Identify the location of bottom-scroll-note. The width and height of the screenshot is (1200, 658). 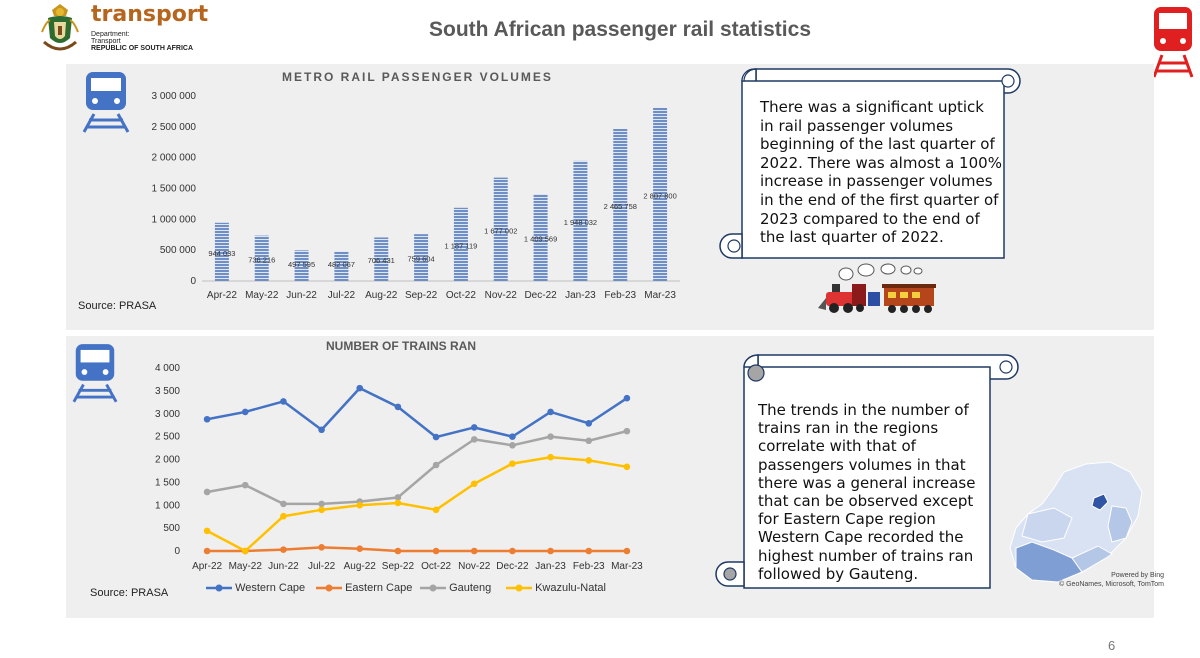
(867, 471).